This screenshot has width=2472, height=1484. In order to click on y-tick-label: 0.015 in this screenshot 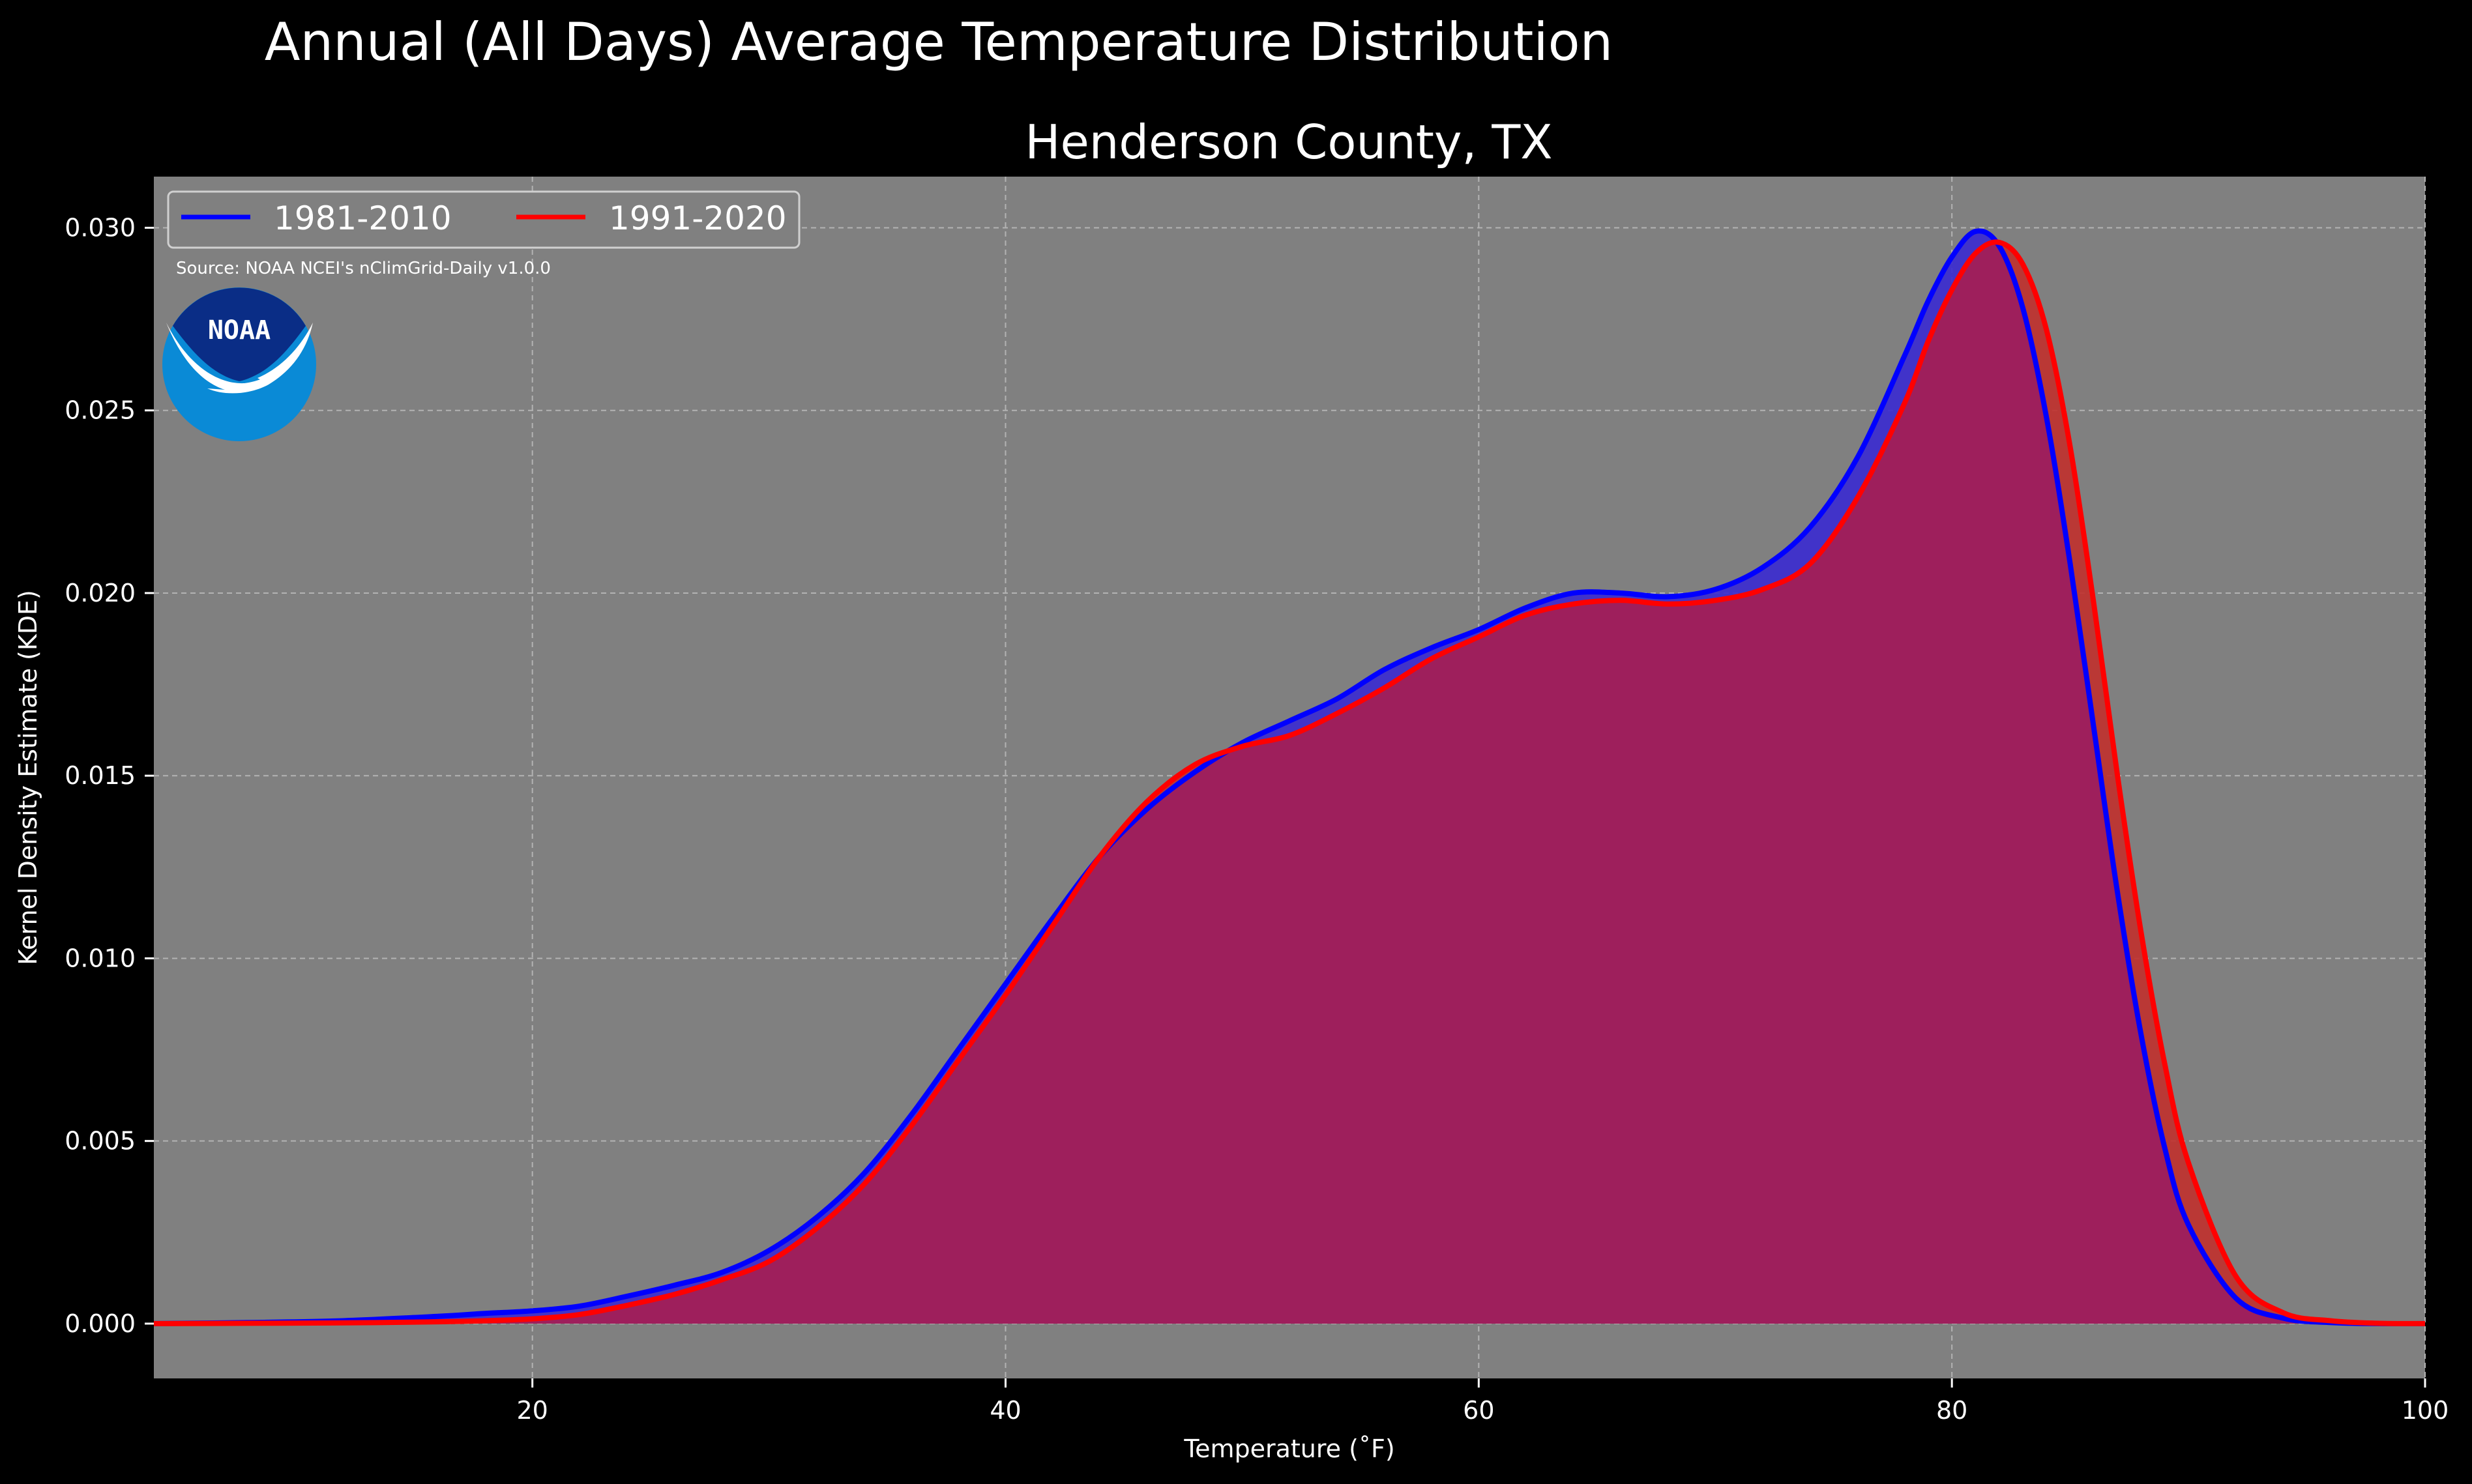, I will do `click(100, 775)`.